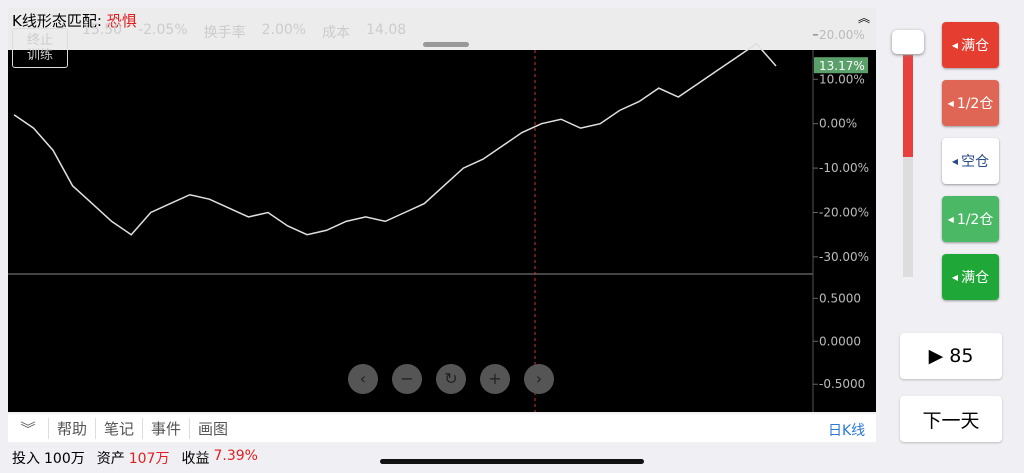 The height and width of the screenshot is (473, 1024). I want to click on left: ‹, so click(363, 379).